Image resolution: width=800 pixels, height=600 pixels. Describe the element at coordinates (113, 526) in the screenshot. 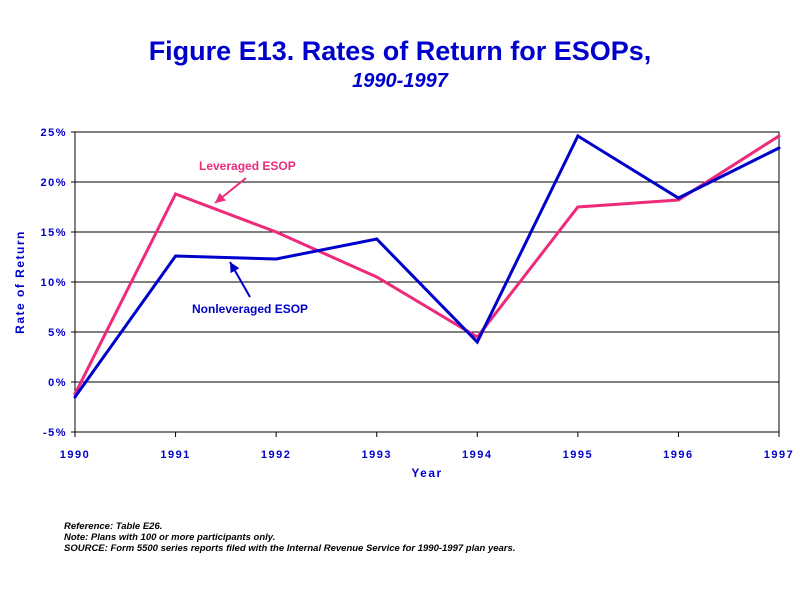

I see `reference-note: Reference: Table E26.` at that location.